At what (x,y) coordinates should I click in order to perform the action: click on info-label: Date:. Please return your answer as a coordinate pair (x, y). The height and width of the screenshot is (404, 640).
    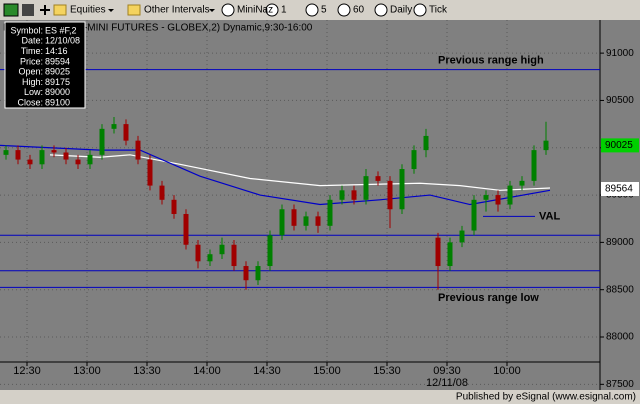
    Looking at the image, I should click on (32, 41).